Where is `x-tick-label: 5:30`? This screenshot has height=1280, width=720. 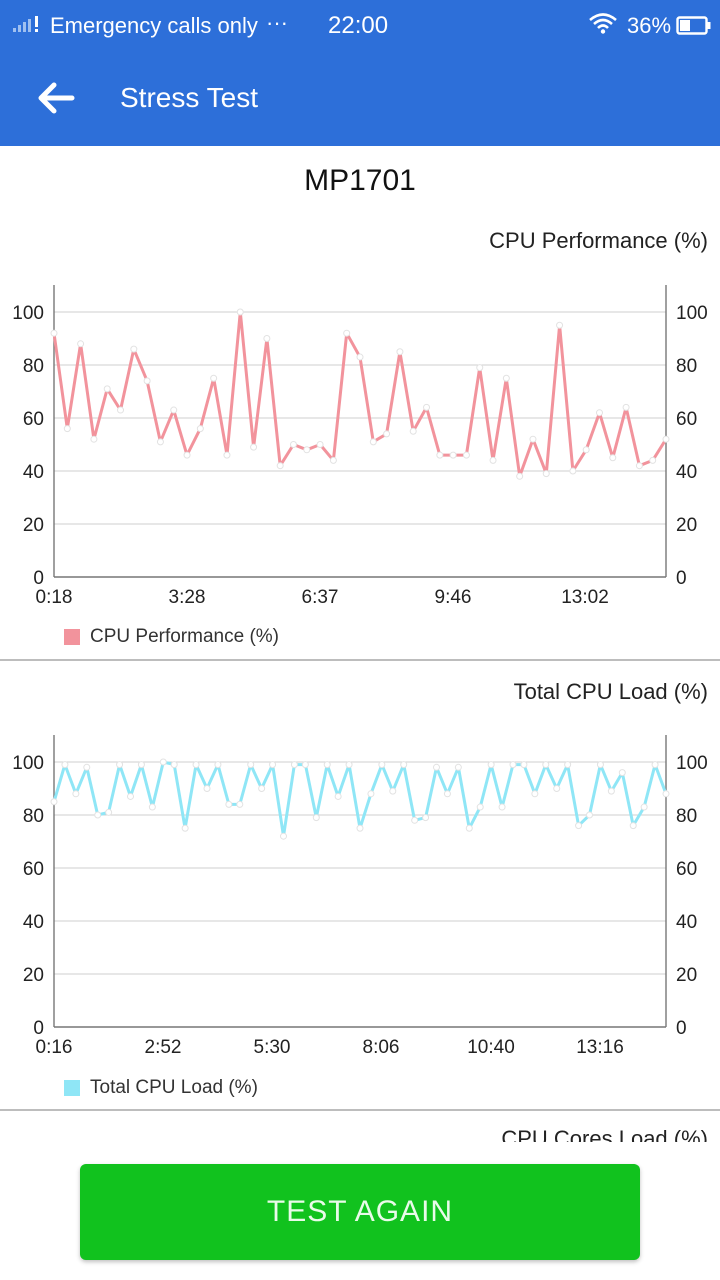
x-tick-label: 5:30 is located at coordinates (272, 1047).